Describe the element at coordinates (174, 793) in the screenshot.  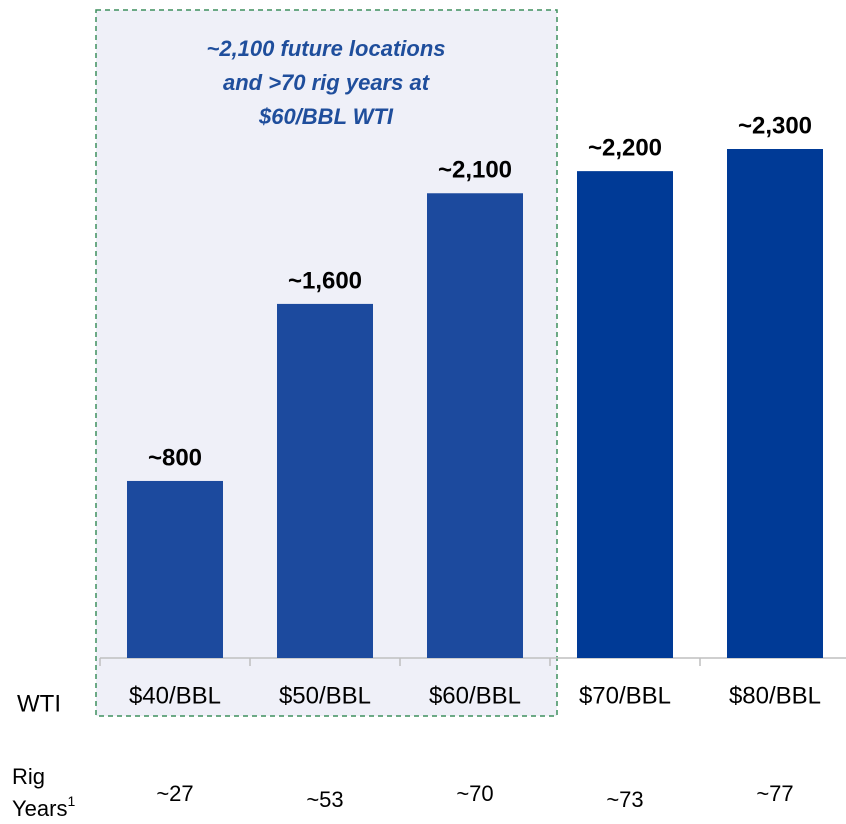
I see `rig-years: ~27` at that location.